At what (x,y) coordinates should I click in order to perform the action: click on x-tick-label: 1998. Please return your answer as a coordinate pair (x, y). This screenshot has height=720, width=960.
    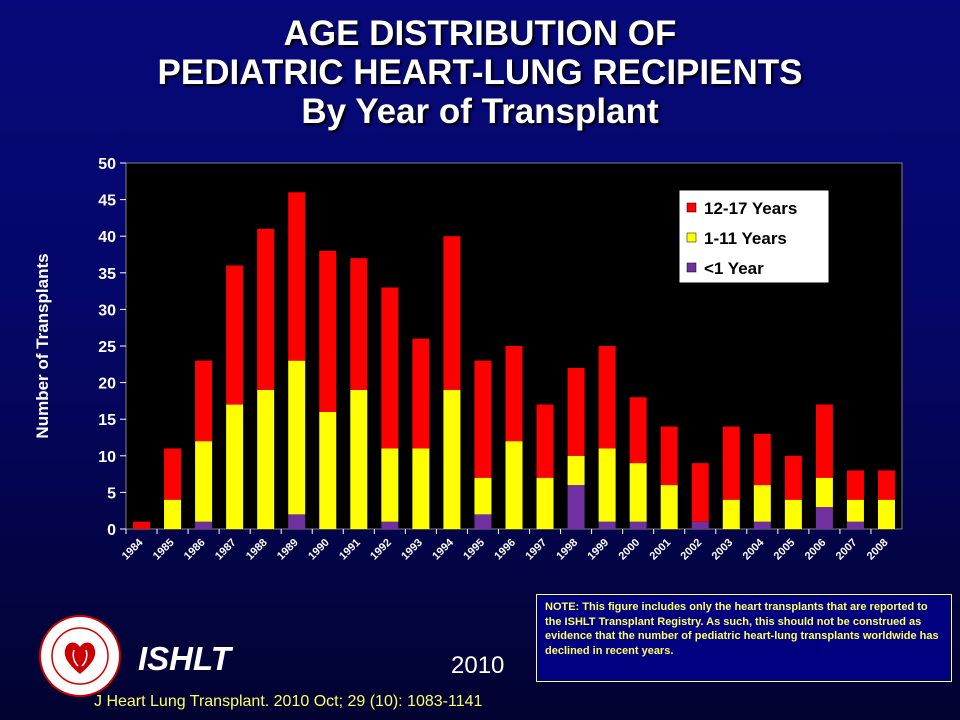
    Looking at the image, I should click on (567, 550).